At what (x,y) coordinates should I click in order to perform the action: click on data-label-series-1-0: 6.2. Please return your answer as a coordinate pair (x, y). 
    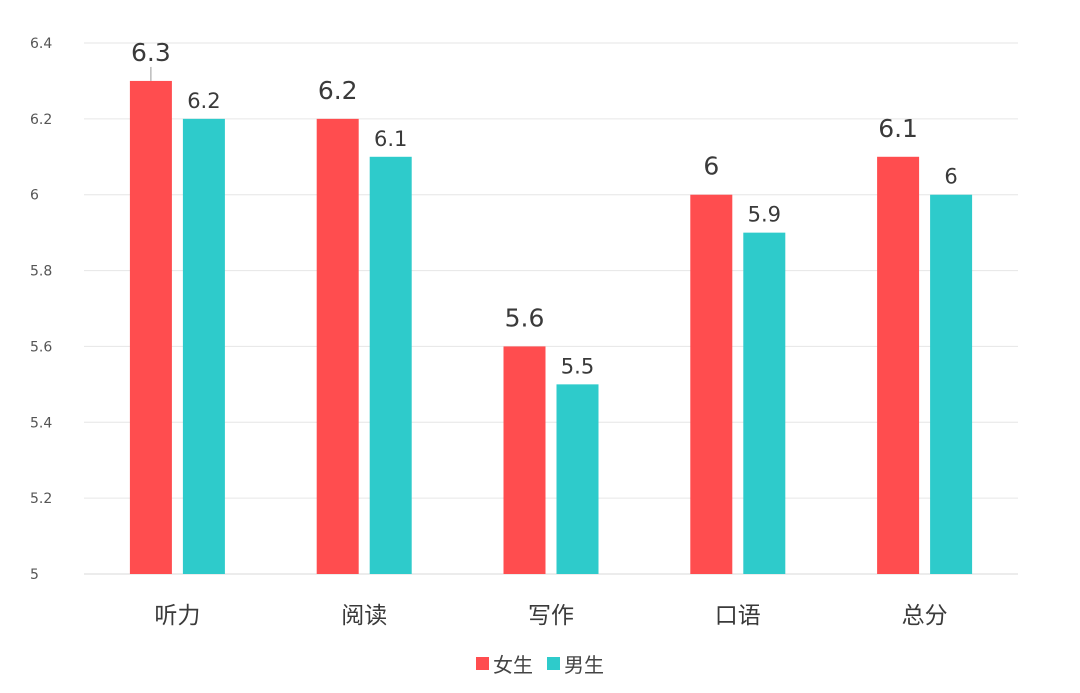
    Looking at the image, I should click on (203, 101).